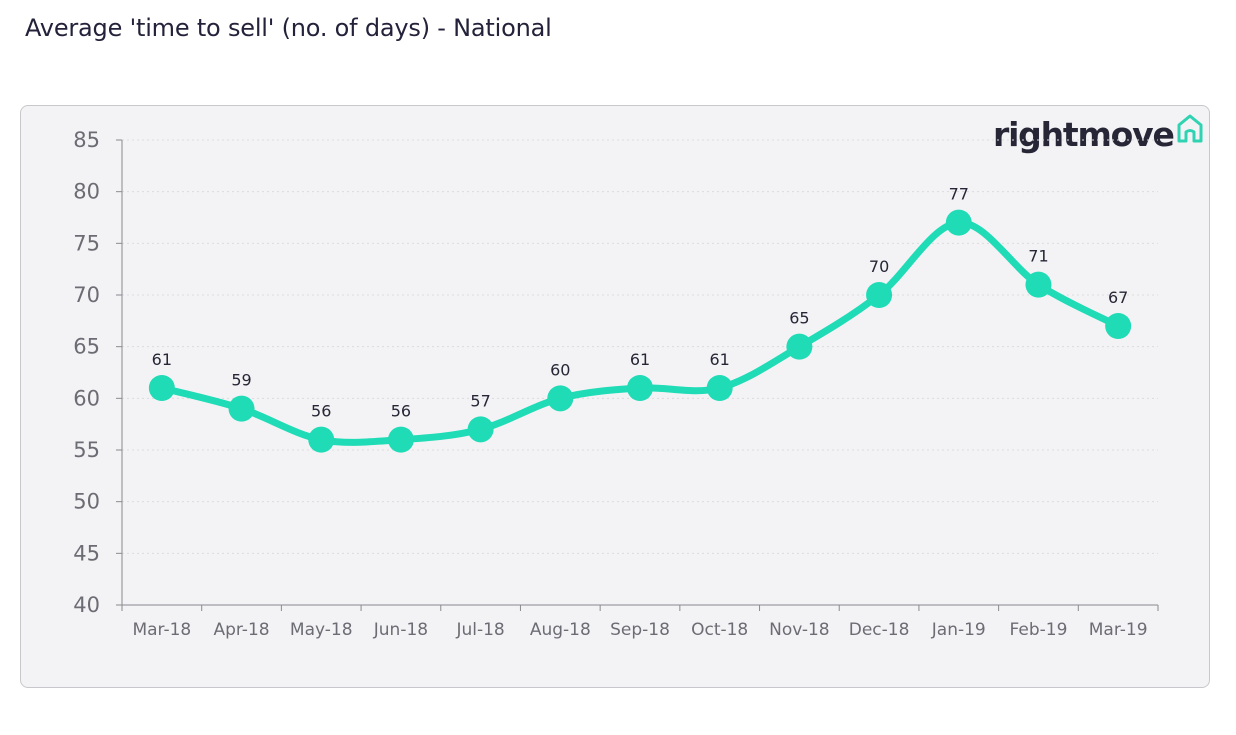 The height and width of the screenshot is (735, 1236). What do you see at coordinates (241, 380) in the screenshot?
I see `data-label: 59` at bounding box center [241, 380].